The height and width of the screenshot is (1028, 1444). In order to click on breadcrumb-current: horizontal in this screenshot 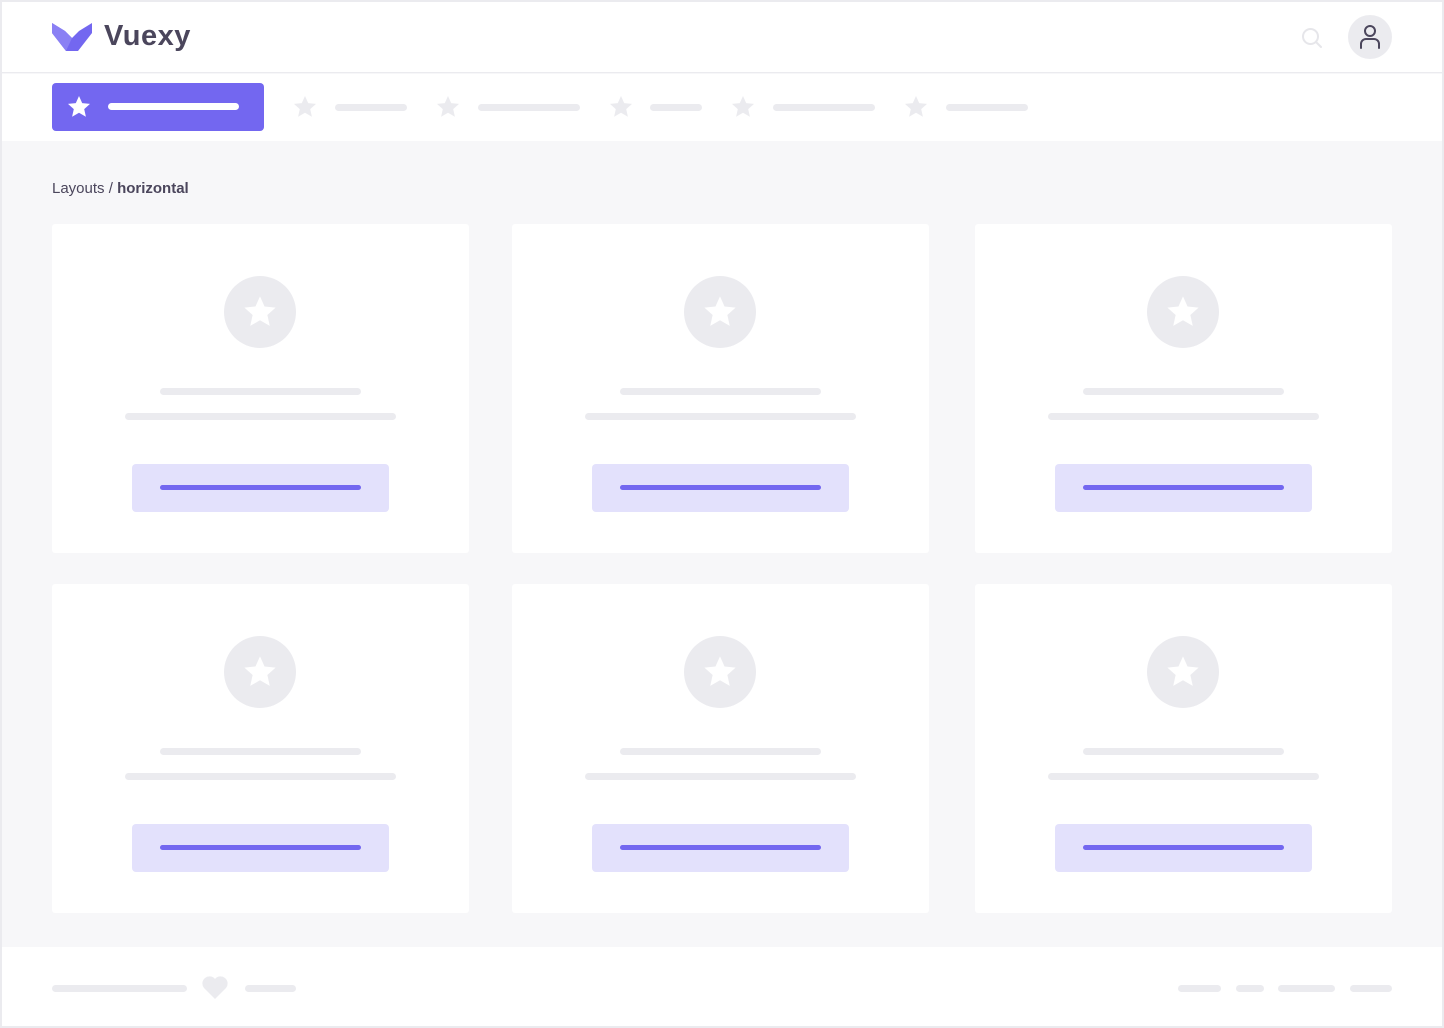, I will do `click(153, 188)`.